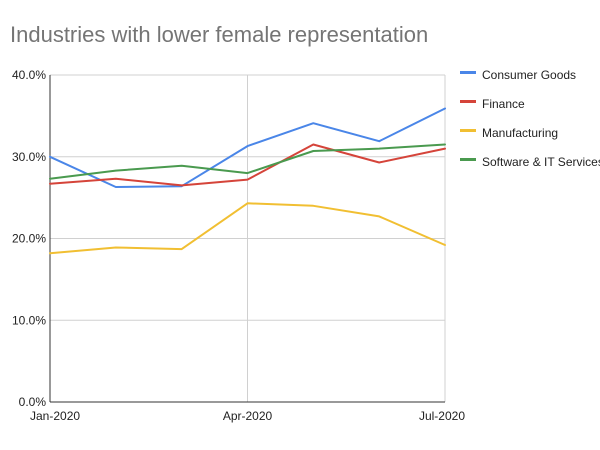  Describe the element at coordinates (442, 416) in the screenshot. I see `x-tick-label: Jul-2020` at that location.